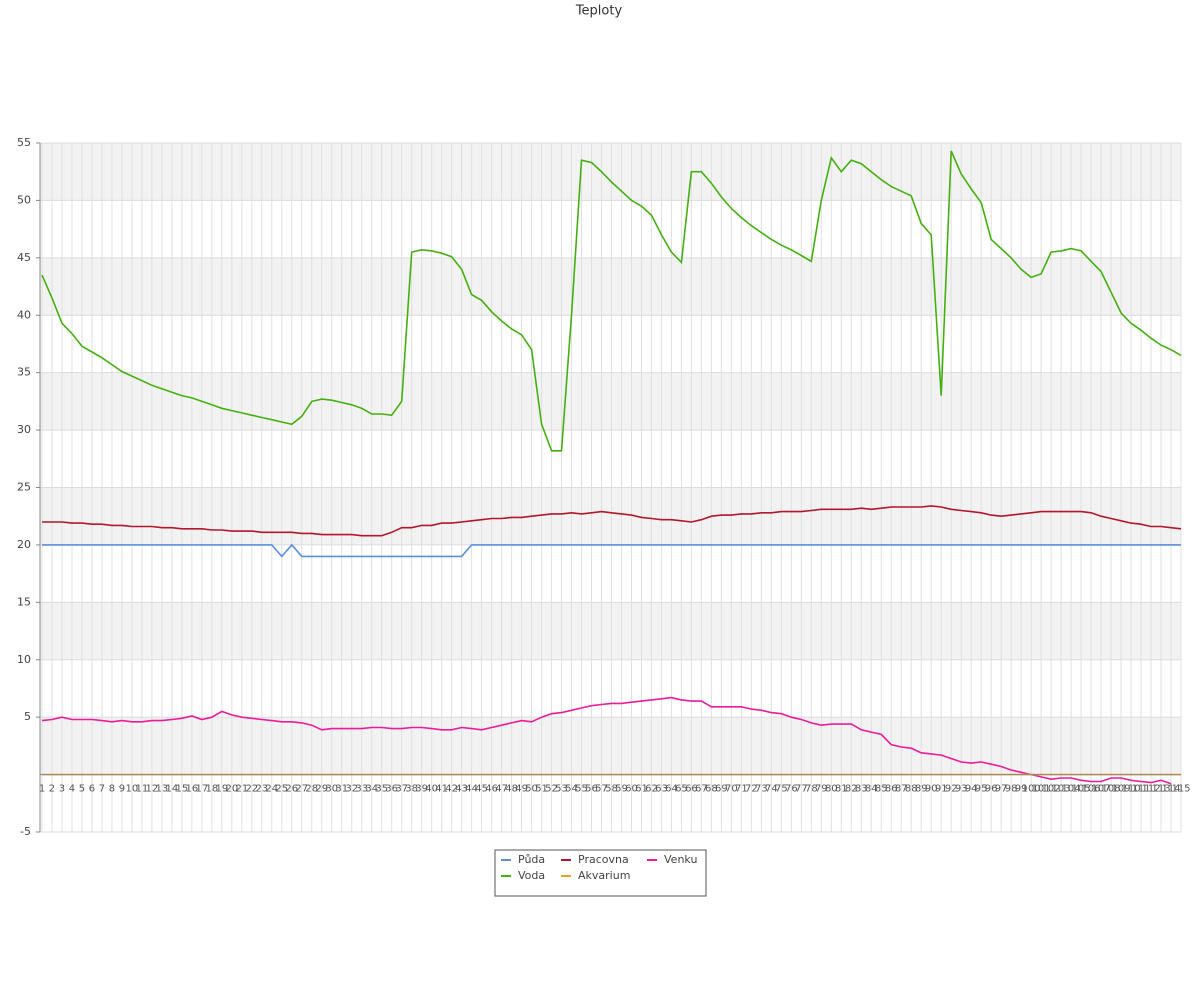  I want to click on y-tick-label: 10, so click(24, 659).